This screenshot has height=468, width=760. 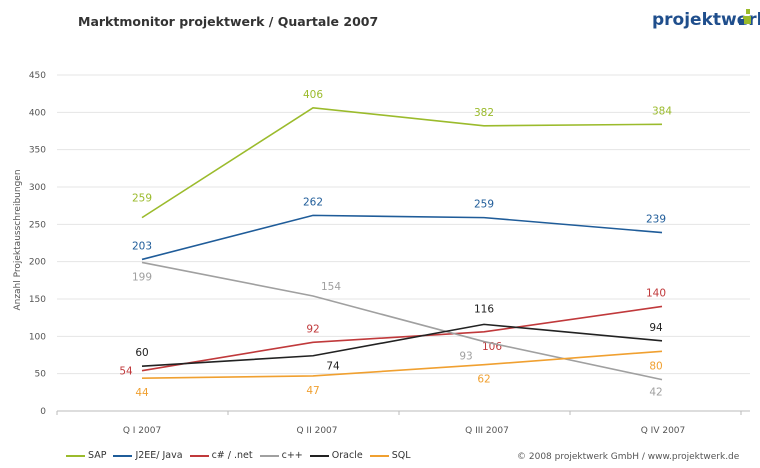 I want to click on x-tick-label: Q IV 2007, so click(x=663, y=431).